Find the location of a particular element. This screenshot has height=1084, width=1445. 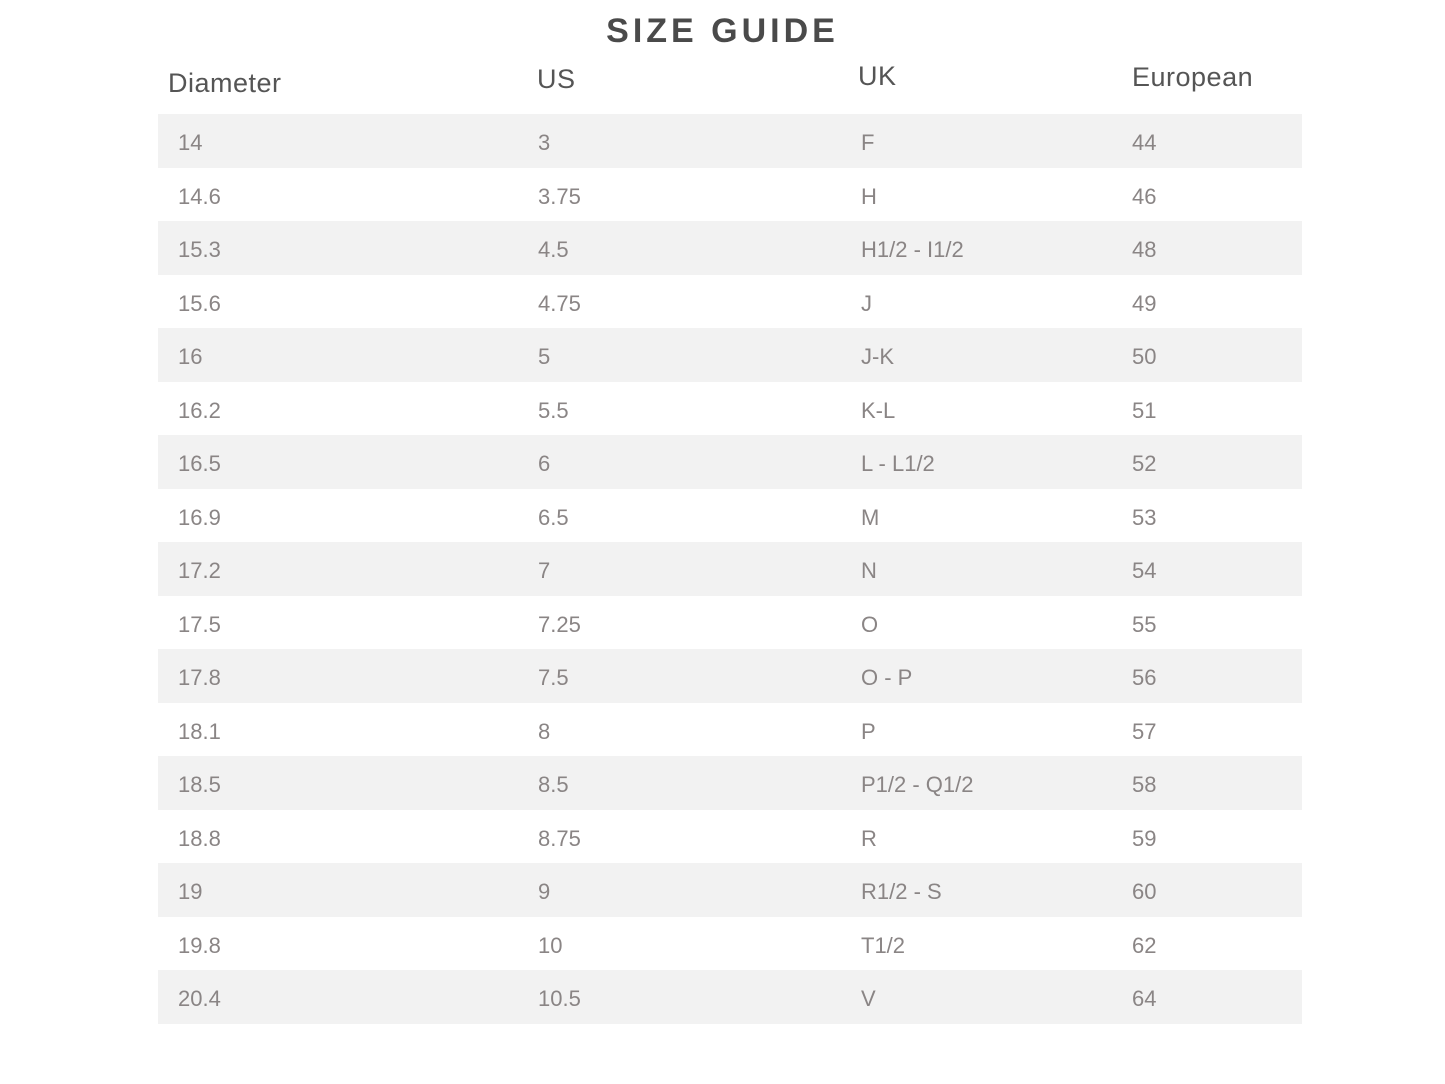

table-row: 18.8 8.75 R 59 is located at coordinates (730, 837).